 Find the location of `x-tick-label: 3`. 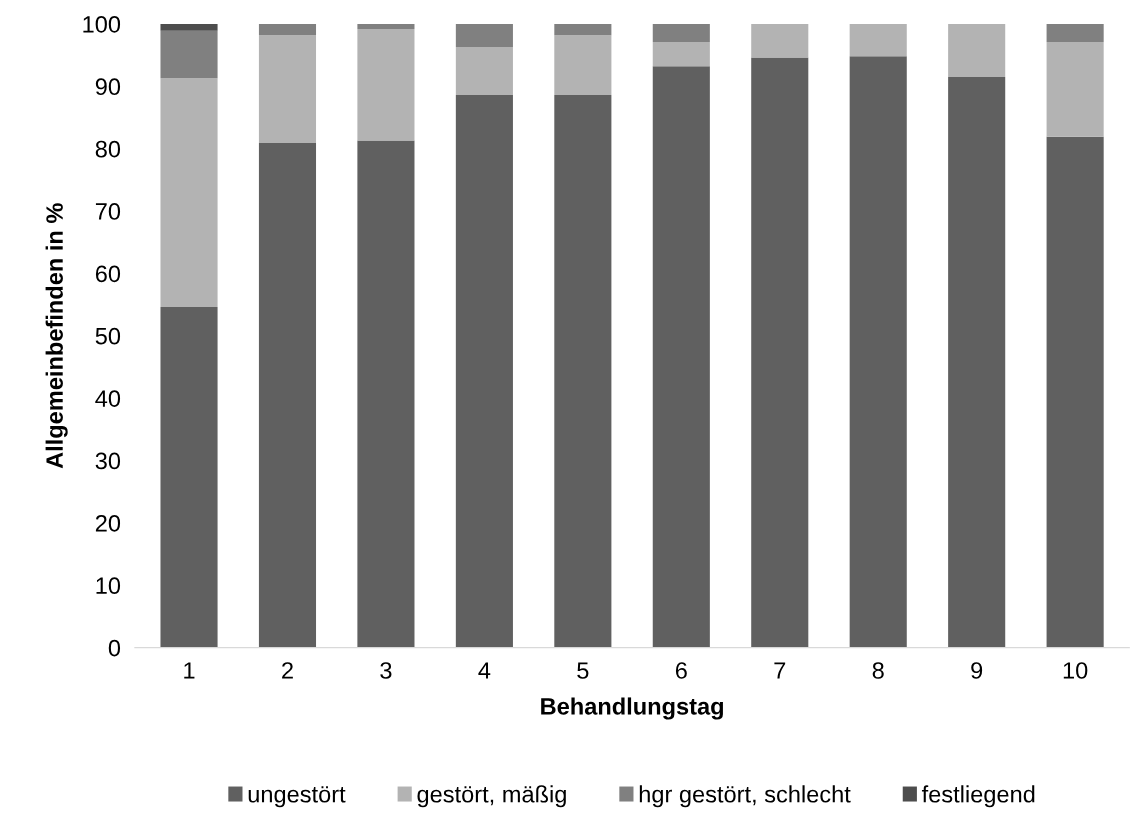

x-tick-label: 3 is located at coordinates (386, 670).